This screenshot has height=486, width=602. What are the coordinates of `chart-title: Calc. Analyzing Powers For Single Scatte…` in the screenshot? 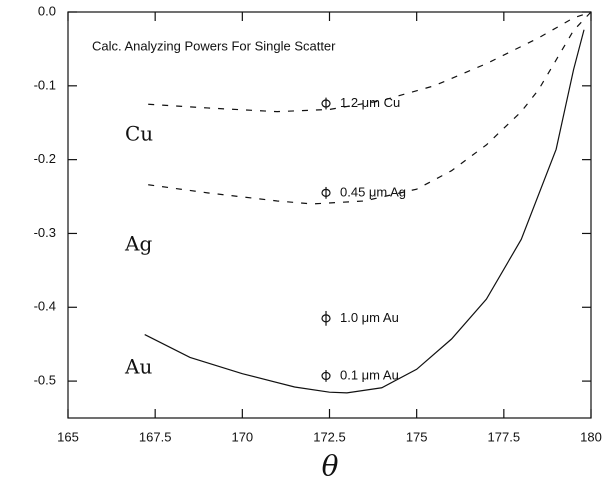 It's located at (214, 45).